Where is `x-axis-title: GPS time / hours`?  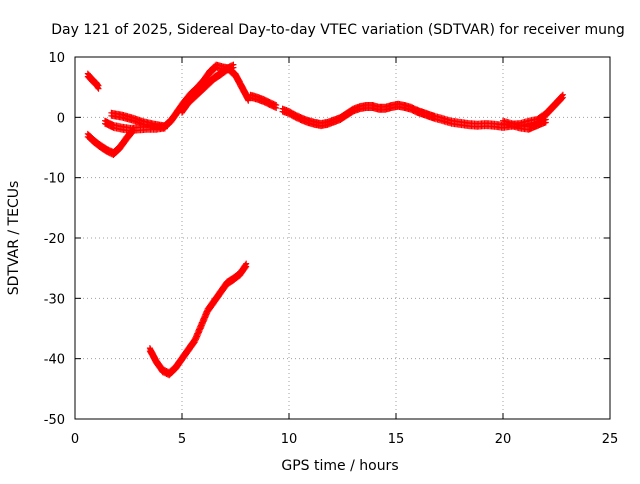 x-axis-title: GPS time / hours is located at coordinates (339, 466).